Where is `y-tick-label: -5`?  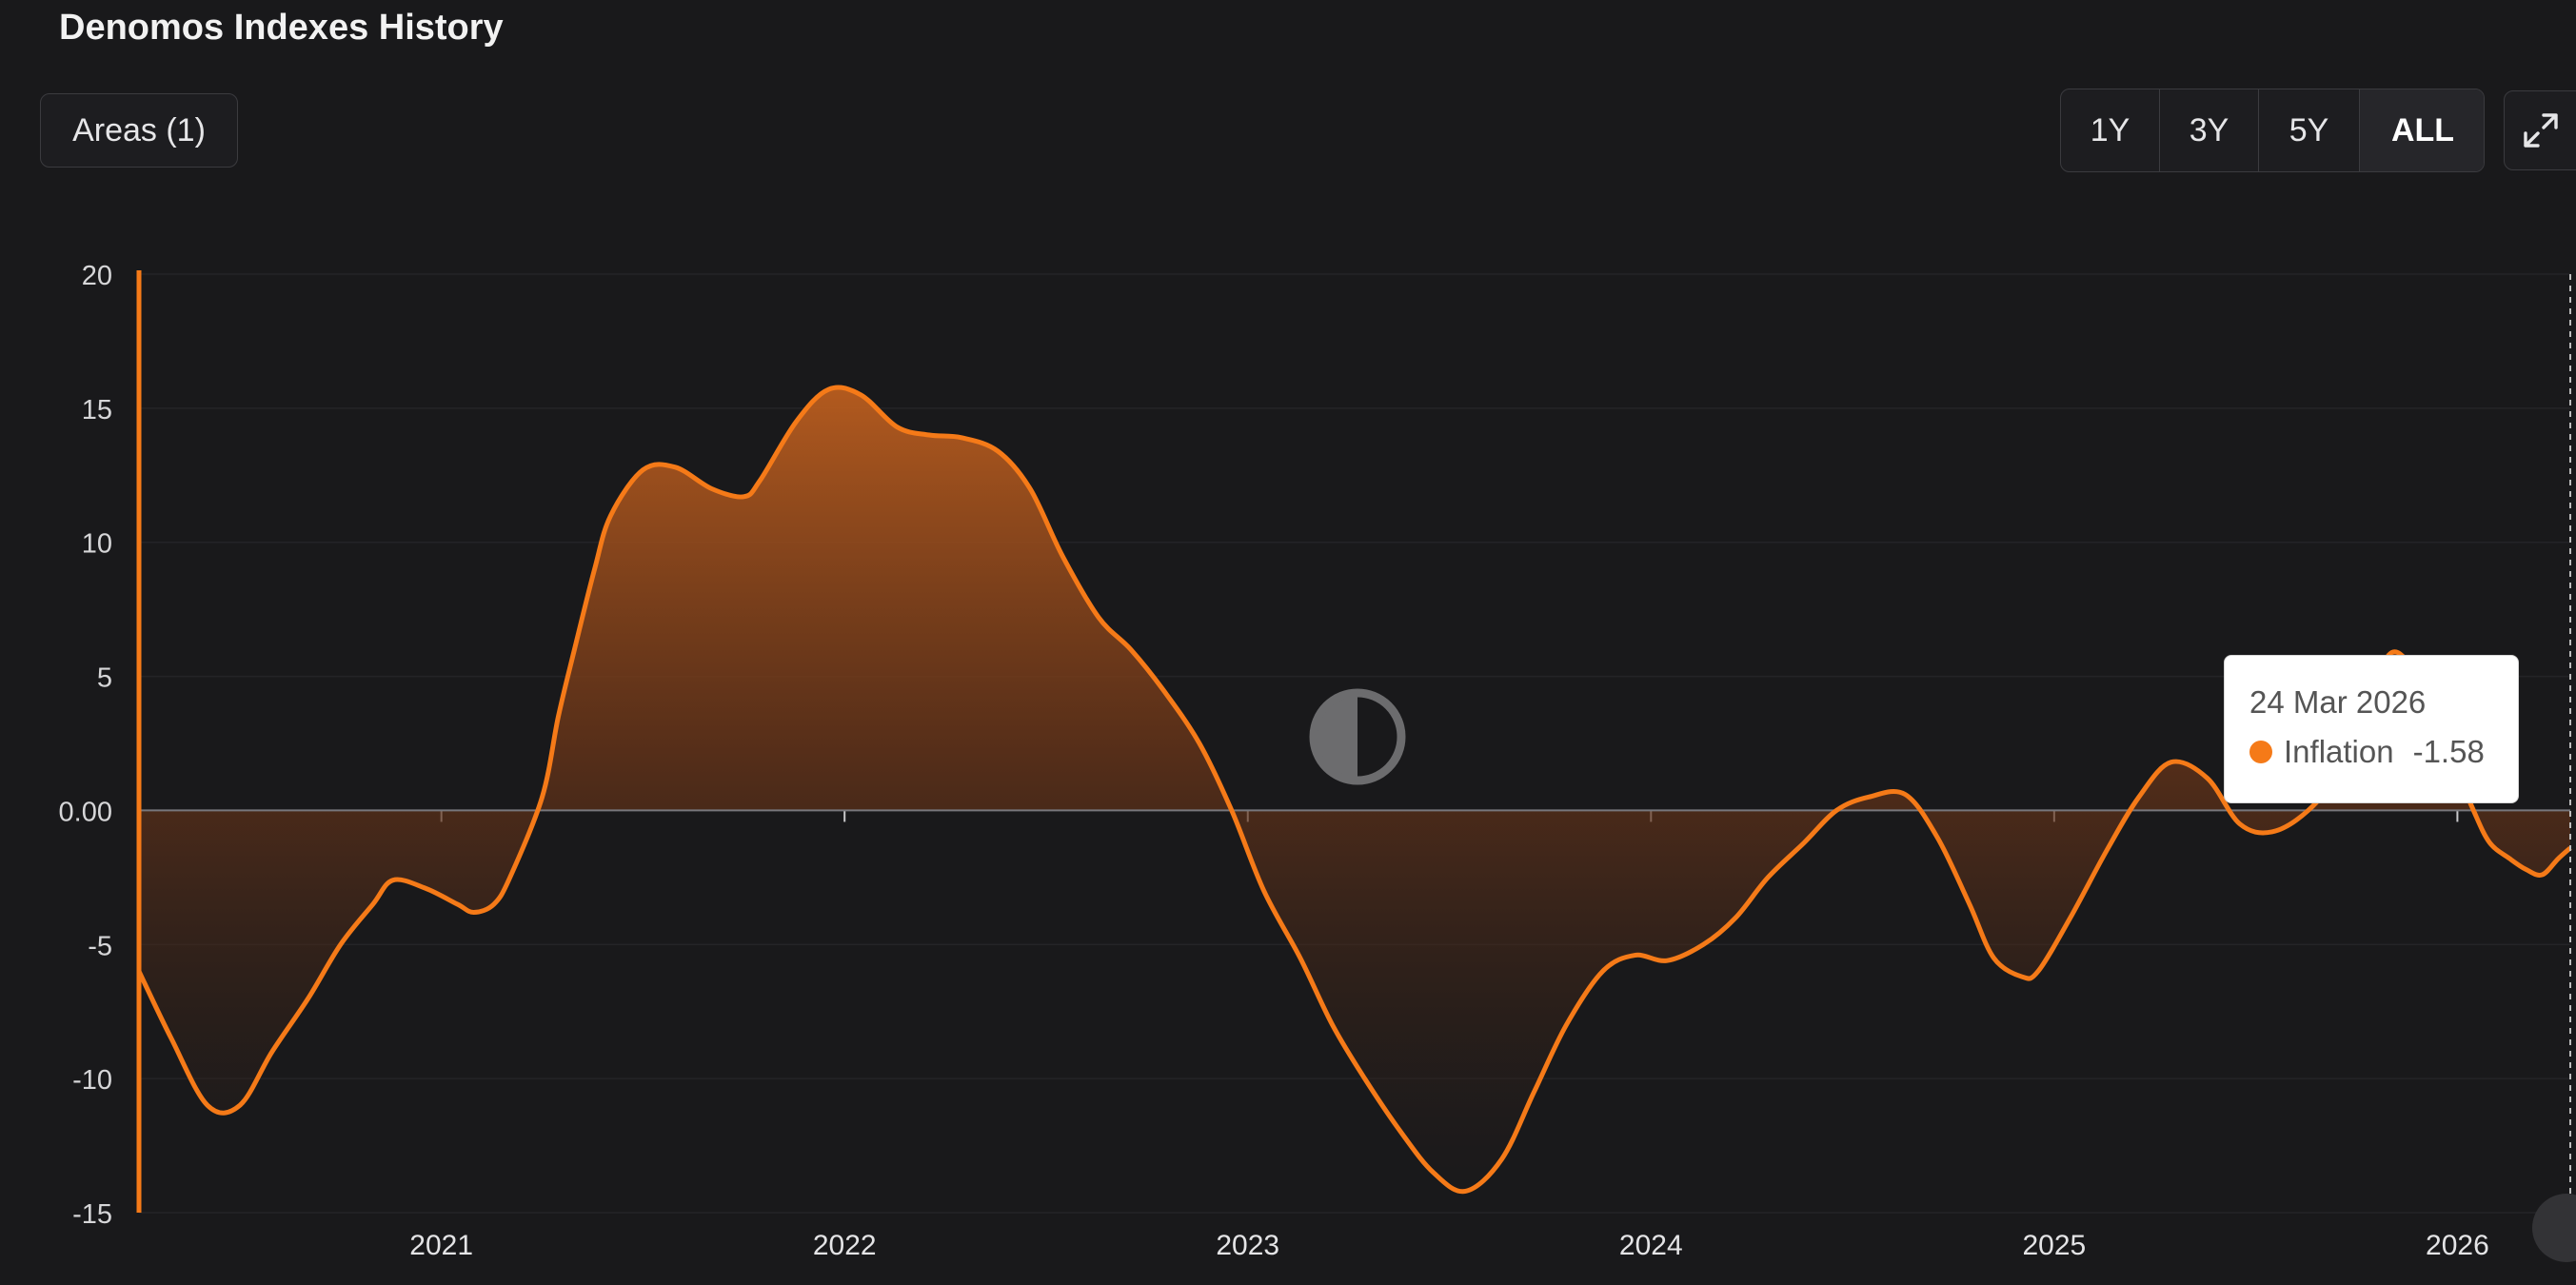 y-tick-label: -5 is located at coordinates (100, 946).